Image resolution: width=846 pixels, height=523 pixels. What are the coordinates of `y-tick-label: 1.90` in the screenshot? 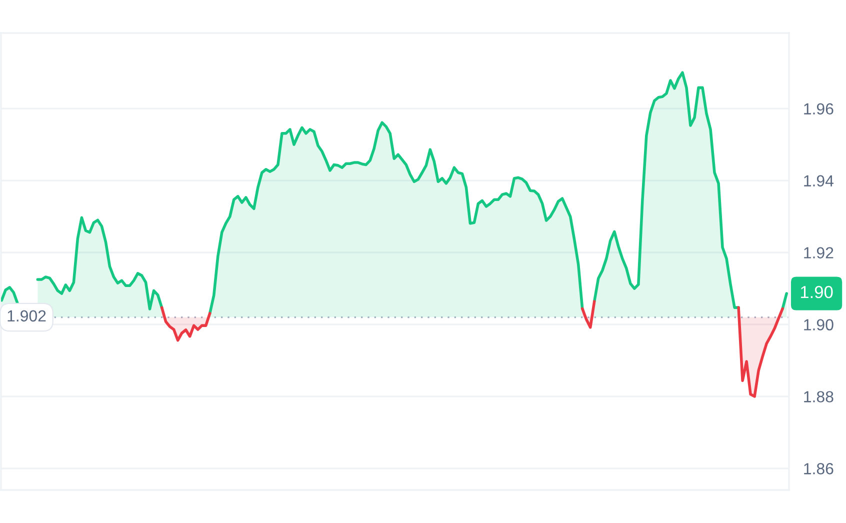 It's located at (819, 324).